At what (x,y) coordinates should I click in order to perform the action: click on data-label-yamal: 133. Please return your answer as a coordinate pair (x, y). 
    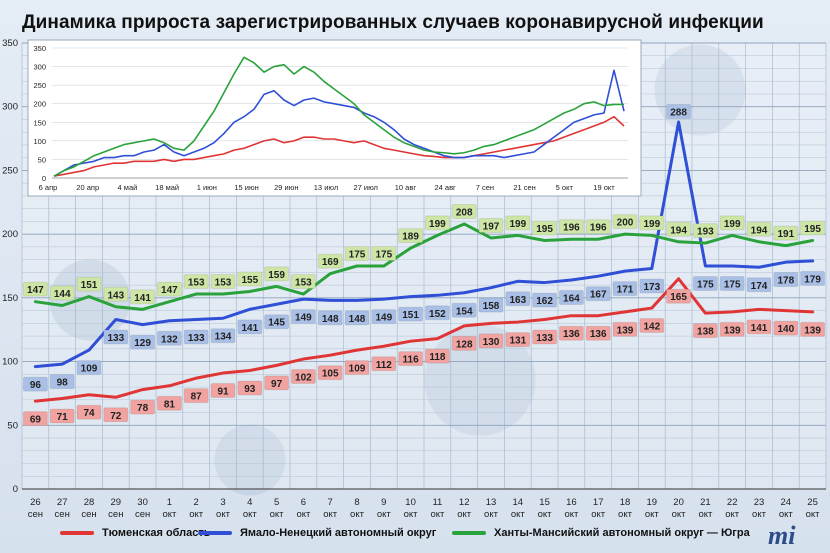
    Looking at the image, I should click on (196, 338).